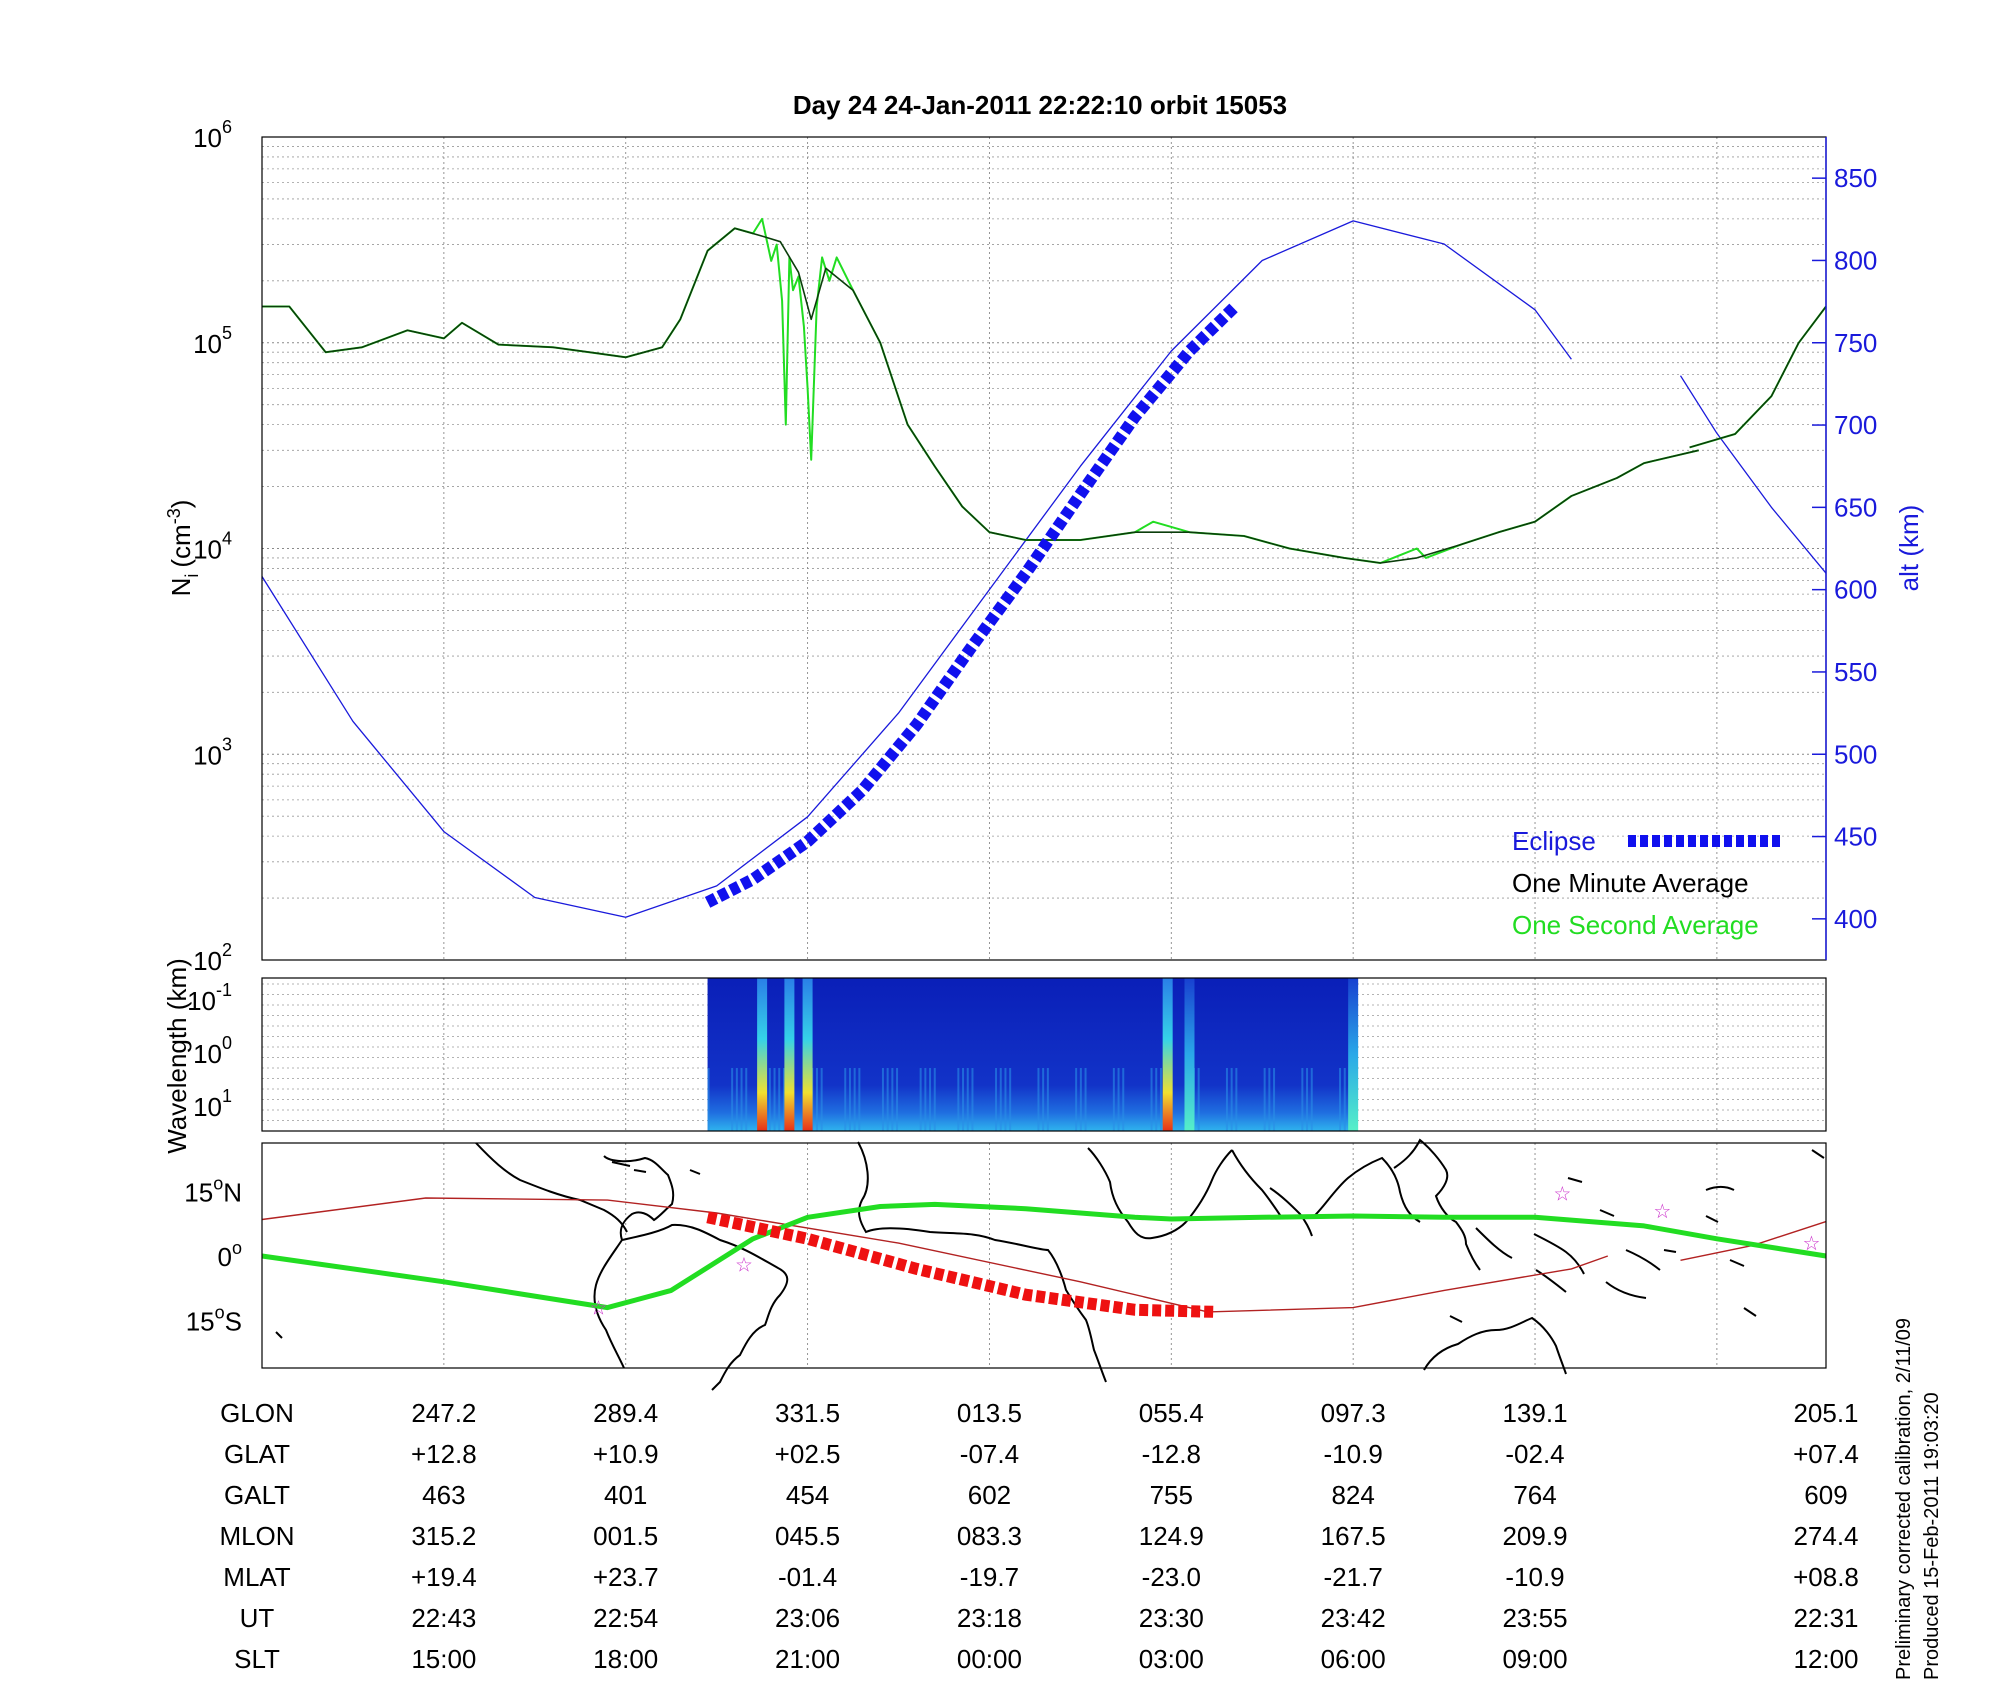  I want to click on map-lat-tick-label: 0o, so click(230, 1255).